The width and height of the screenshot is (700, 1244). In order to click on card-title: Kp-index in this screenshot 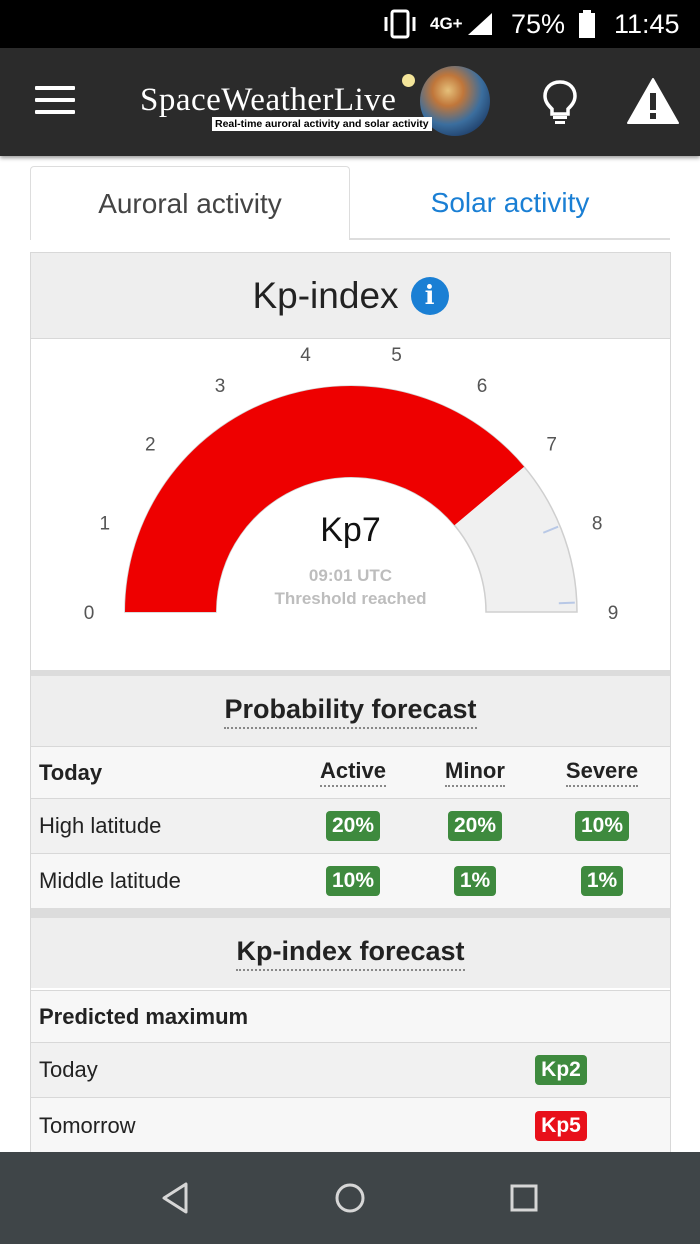, I will do `click(325, 295)`.